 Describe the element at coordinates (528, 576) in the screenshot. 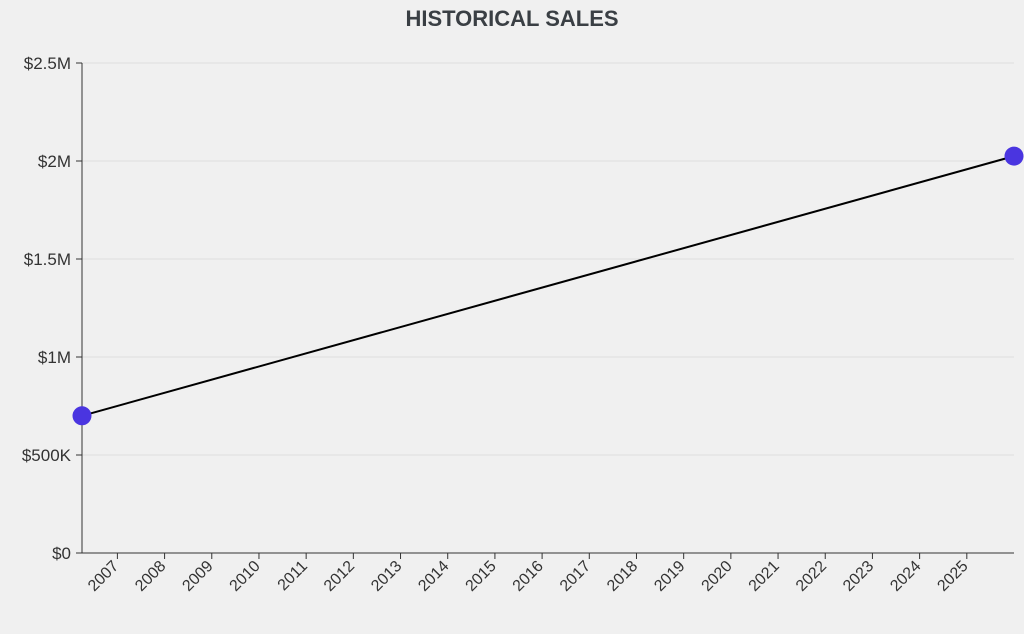

I see `x-tick-label: 2016` at that location.